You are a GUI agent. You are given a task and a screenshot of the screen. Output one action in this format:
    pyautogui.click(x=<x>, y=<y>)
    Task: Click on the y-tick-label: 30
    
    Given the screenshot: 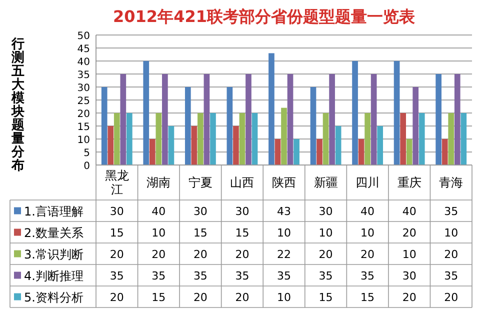 What is the action you would take?
    pyautogui.click(x=83, y=88)
    